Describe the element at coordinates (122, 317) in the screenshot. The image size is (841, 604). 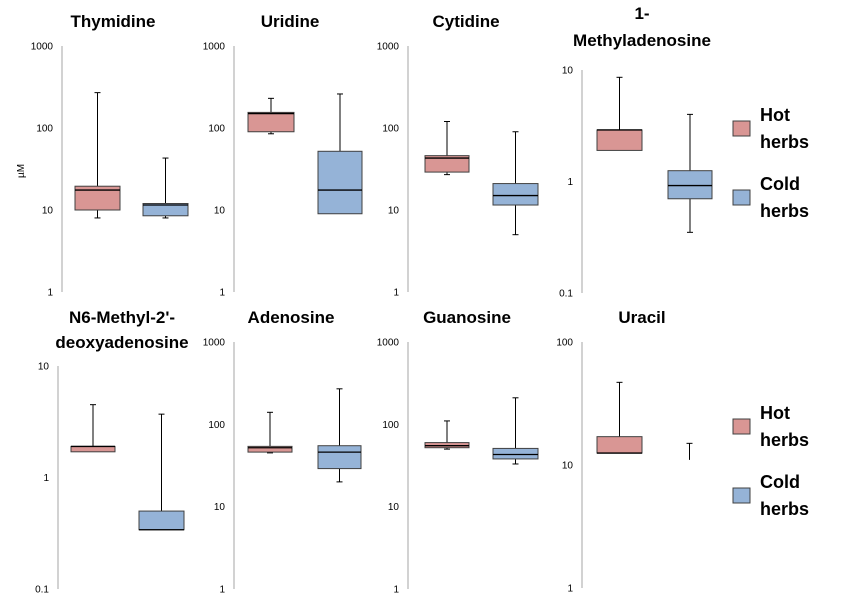
I see `panel-title: N6-Methyl-2'-` at that location.